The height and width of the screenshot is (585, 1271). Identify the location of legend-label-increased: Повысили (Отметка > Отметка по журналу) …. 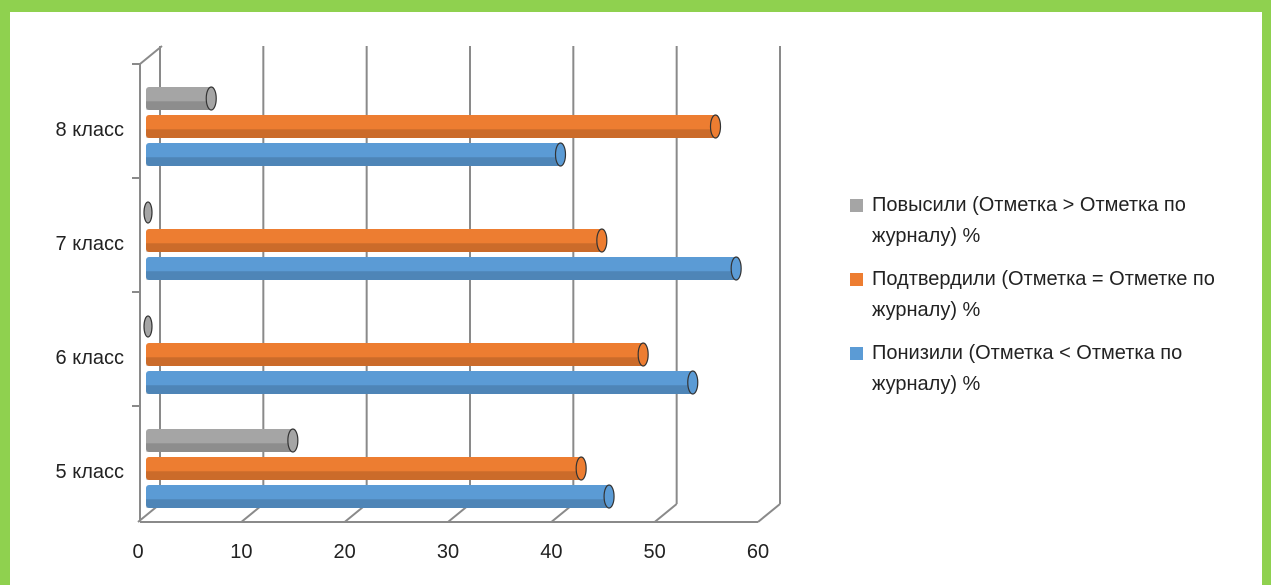
(1029, 220).